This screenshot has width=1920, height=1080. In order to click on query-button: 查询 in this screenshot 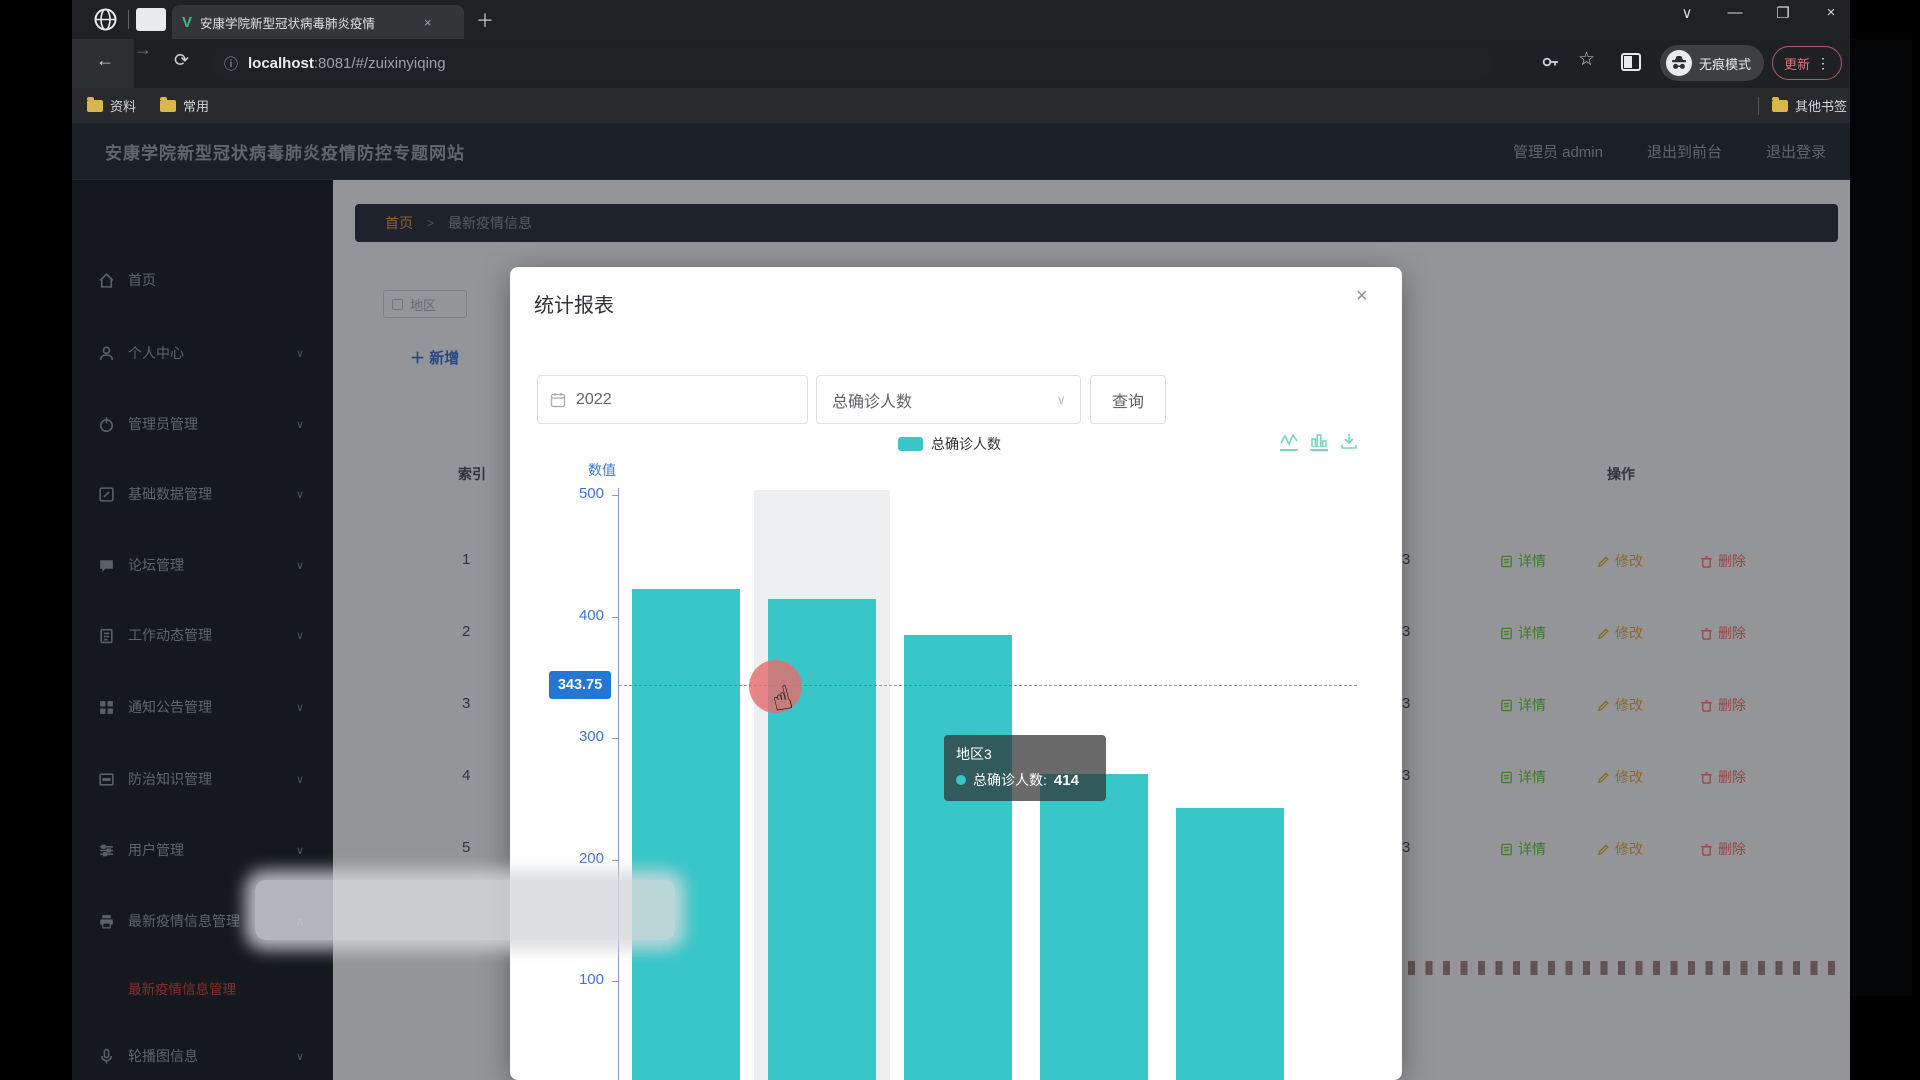, I will do `click(1128, 399)`.